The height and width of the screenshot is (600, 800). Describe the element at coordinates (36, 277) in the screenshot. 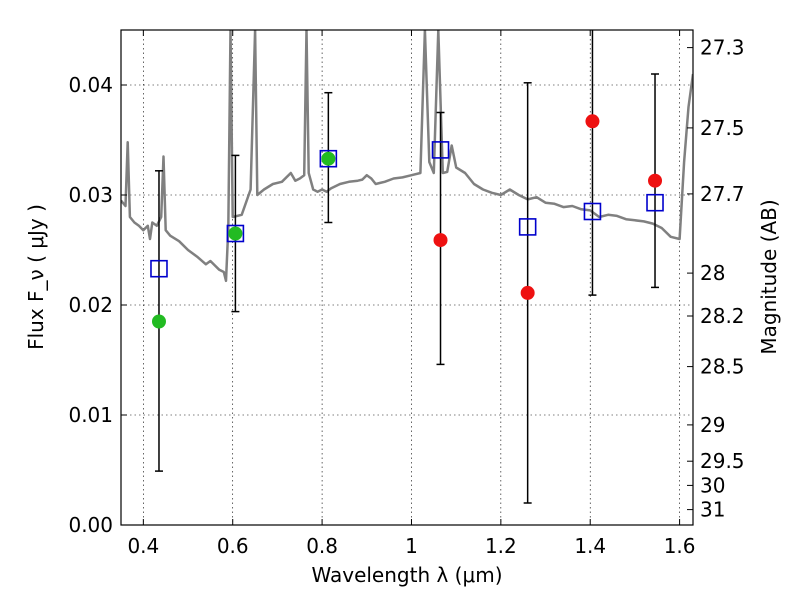

I see `y-axis-title: Flux F_ν ( μJy )` at that location.